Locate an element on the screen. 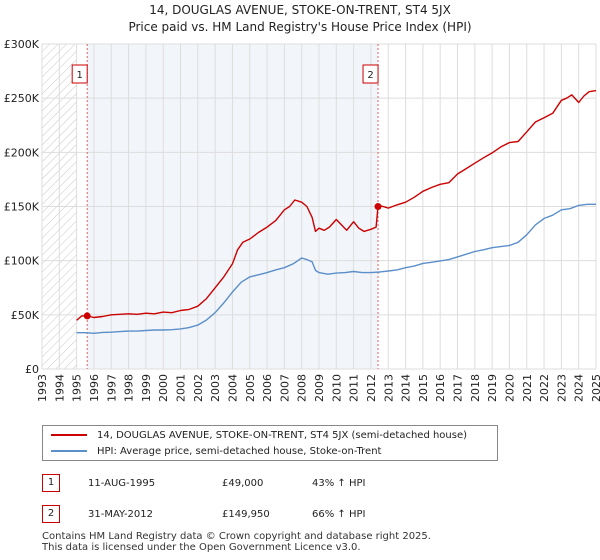 This screenshot has height=560, width=600. x-tick-label: 1995 is located at coordinates (77, 388).